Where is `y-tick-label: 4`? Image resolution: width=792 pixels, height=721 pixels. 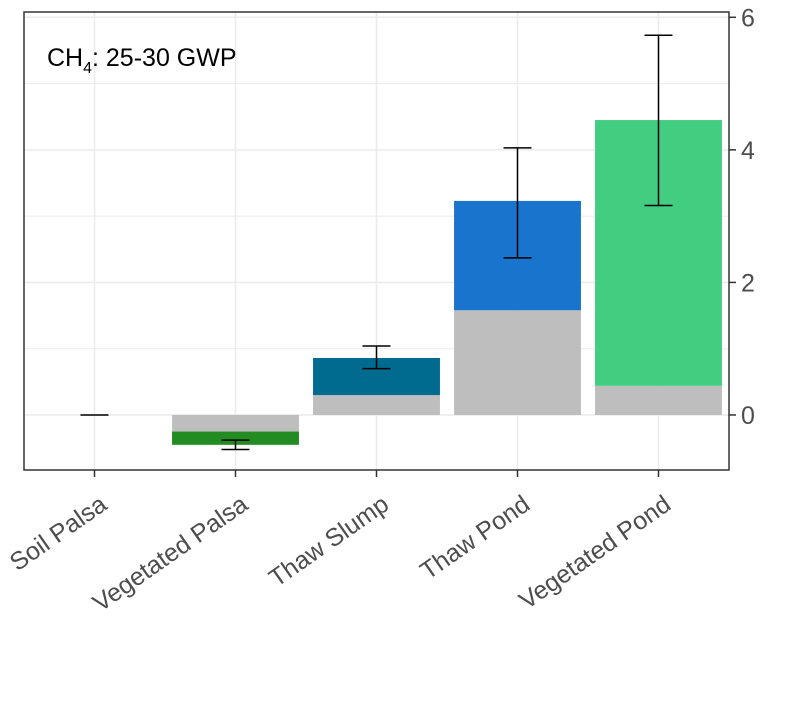
y-tick-label: 4 is located at coordinates (748, 151).